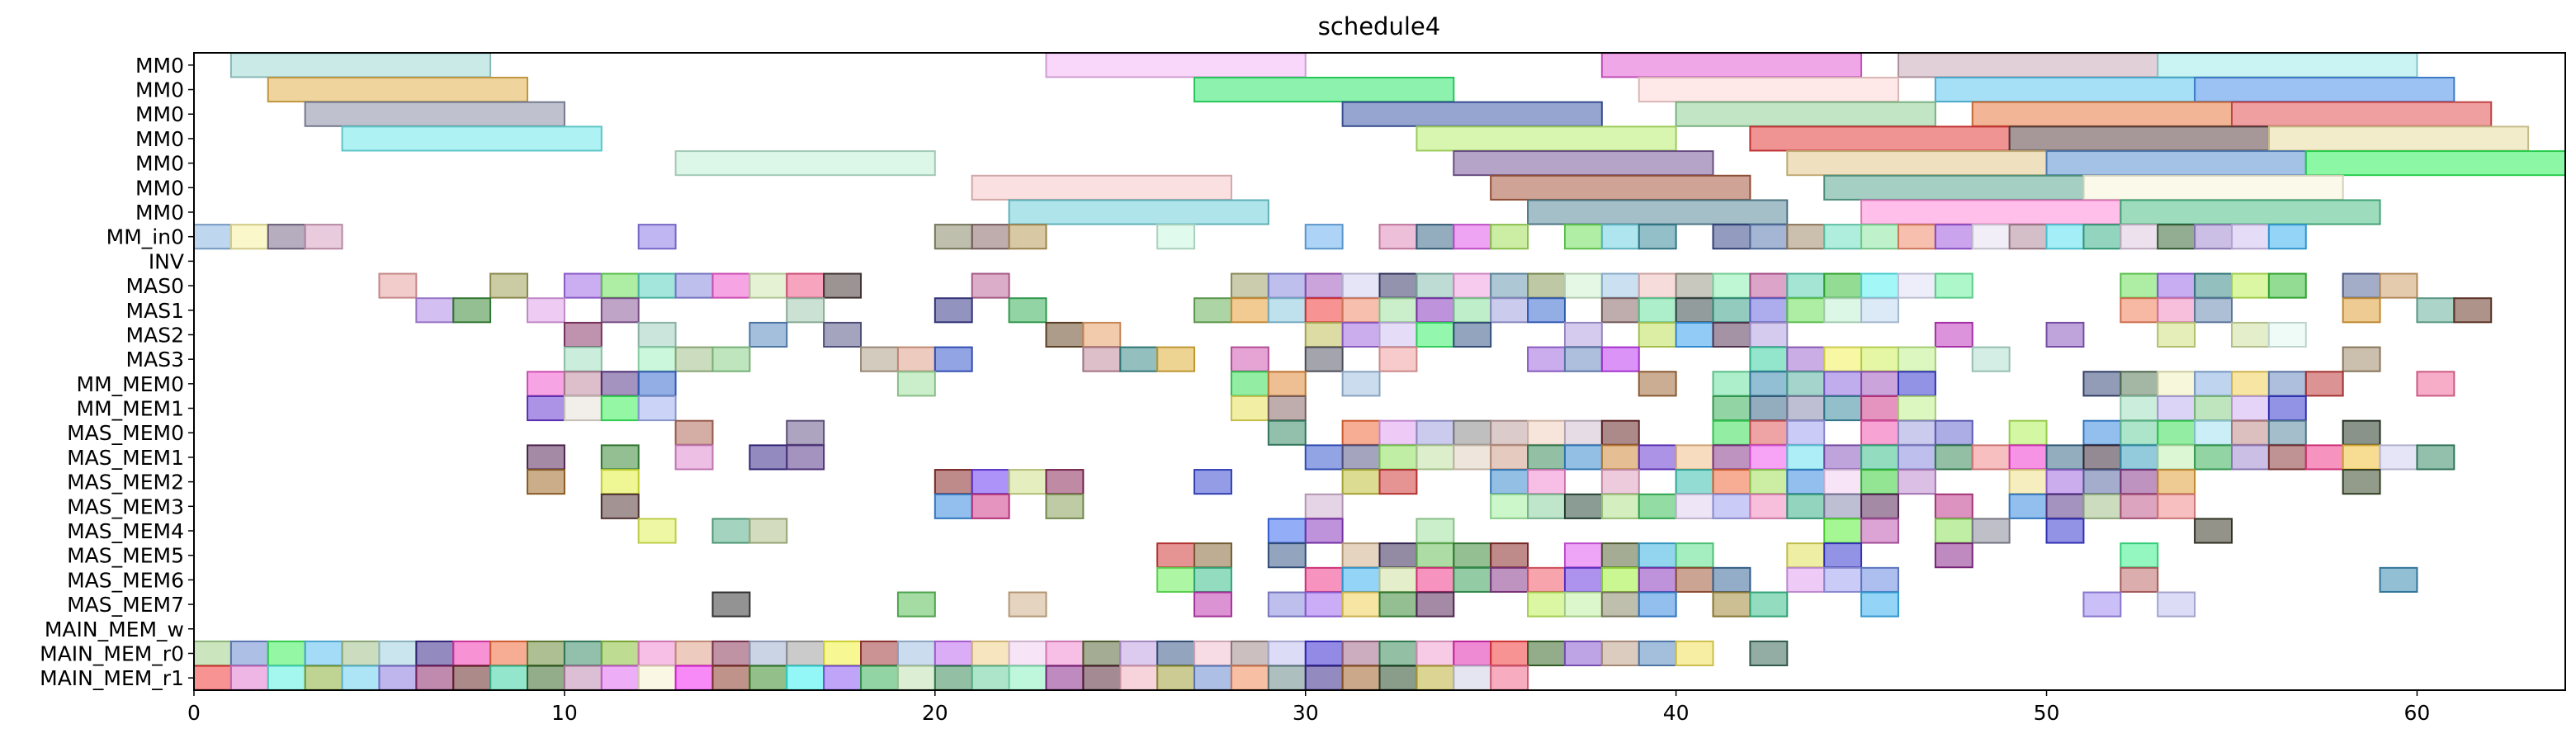 The height and width of the screenshot is (743, 2576). Describe the element at coordinates (564, 713) in the screenshot. I see `x-tick-label: 10` at that location.